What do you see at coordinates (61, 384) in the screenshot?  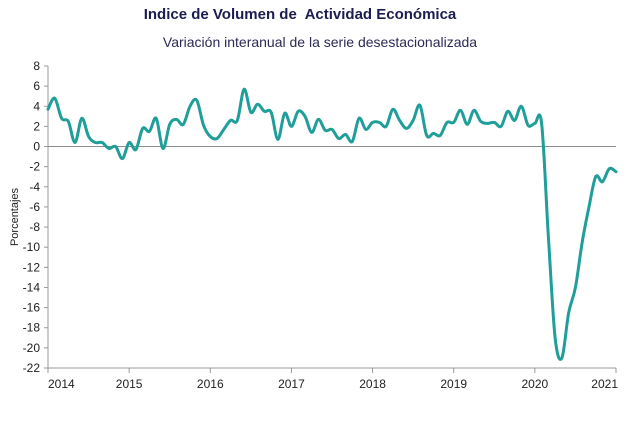 I see `x-tick-label: 2014` at bounding box center [61, 384].